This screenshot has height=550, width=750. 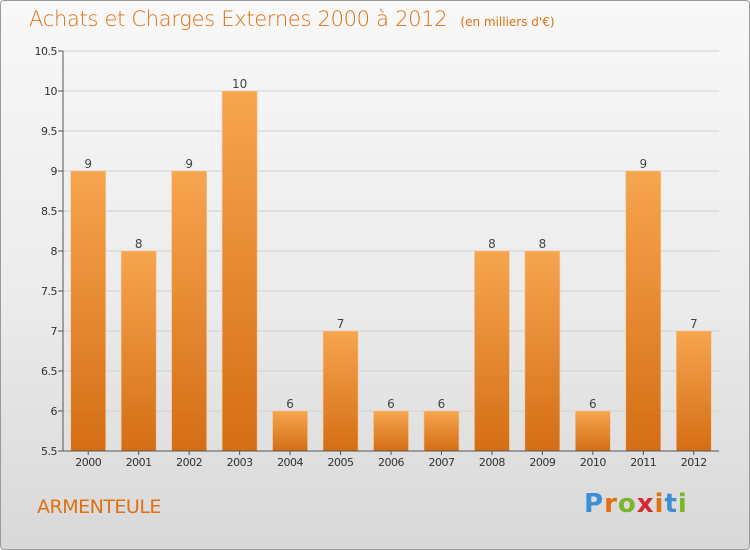 I want to click on x-tick-label: 2010, so click(x=593, y=462).